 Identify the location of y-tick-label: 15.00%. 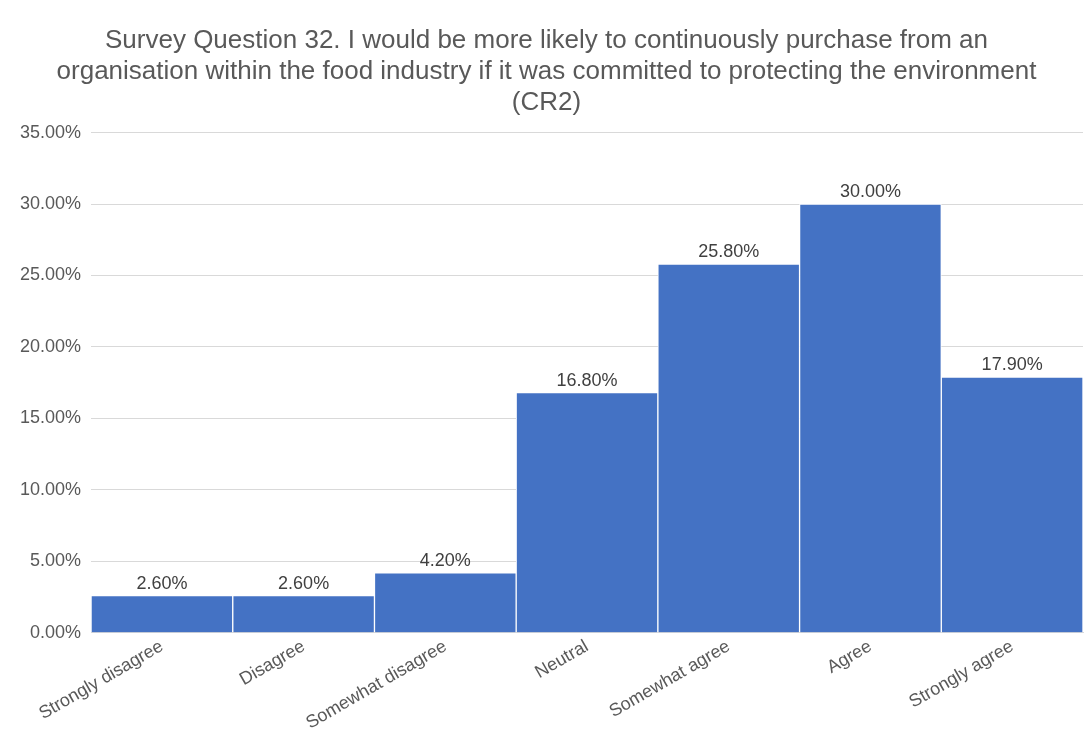
(50, 417).